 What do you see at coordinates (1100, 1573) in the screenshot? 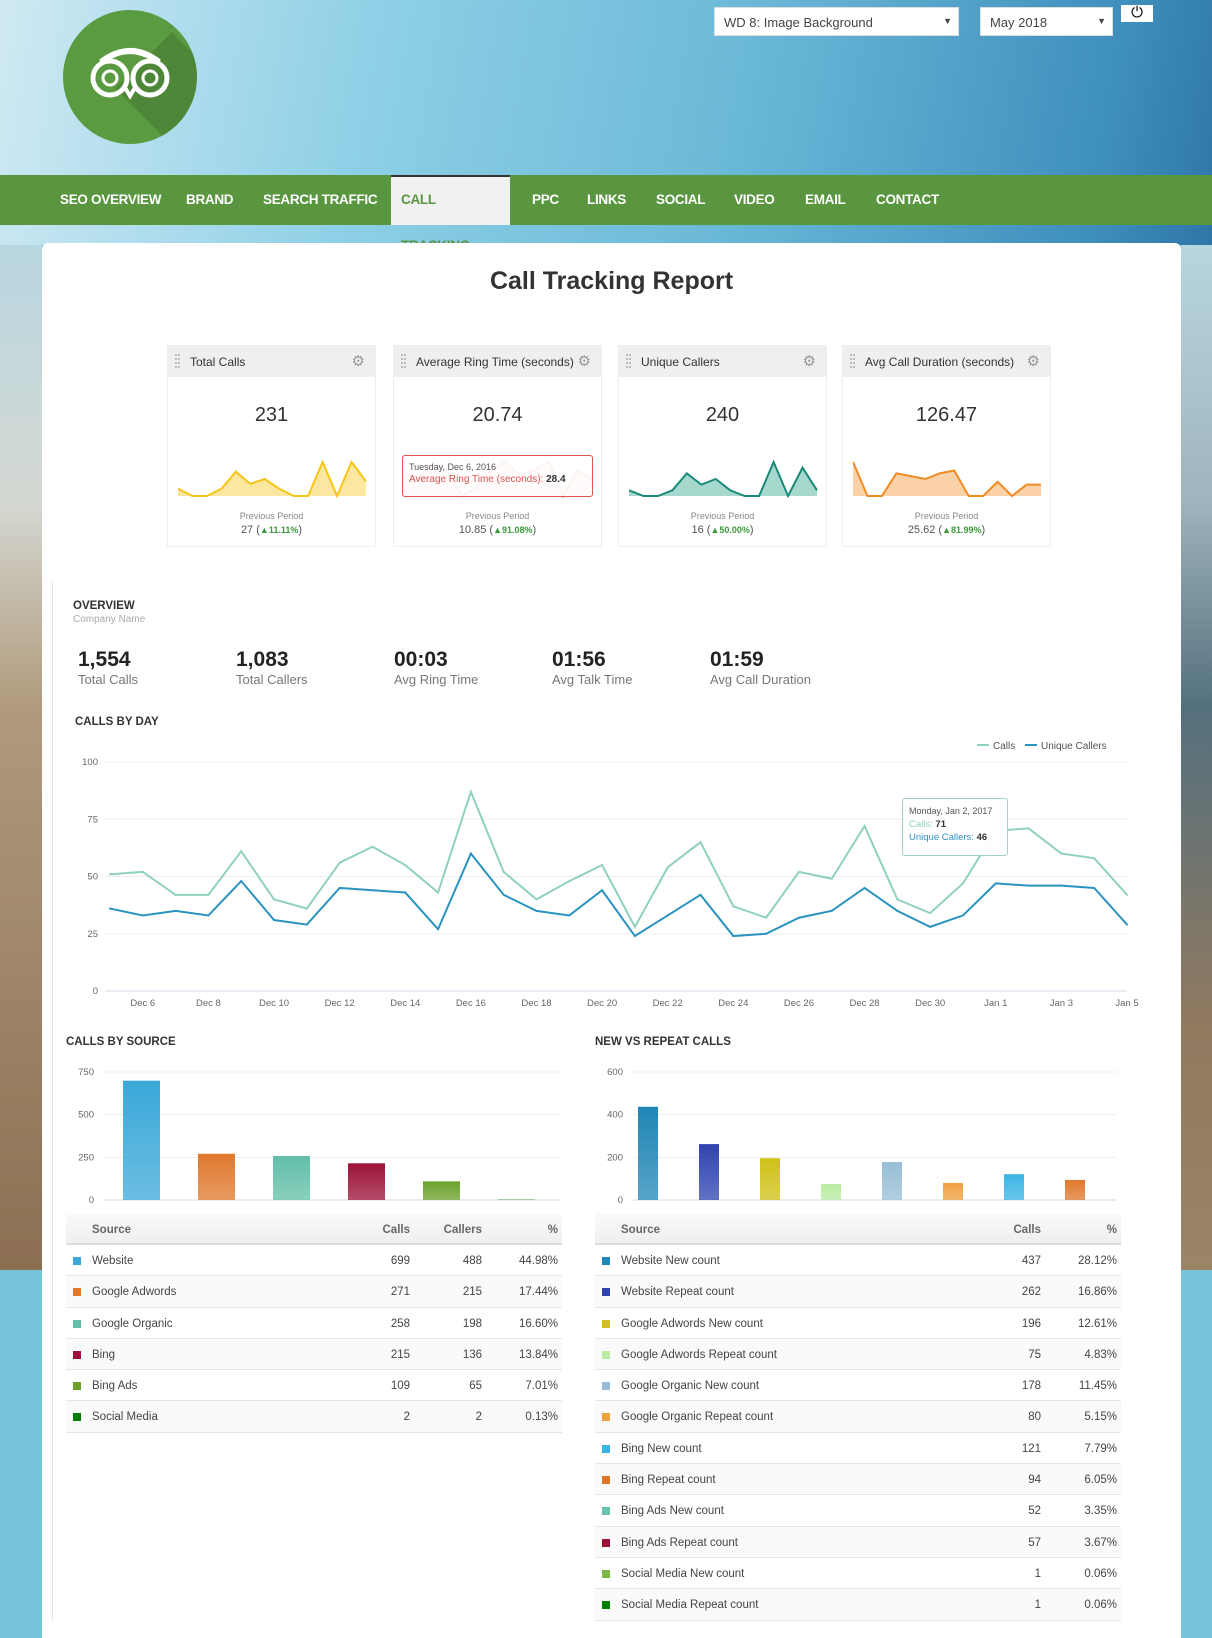
I see `cell-value: 0.06%` at bounding box center [1100, 1573].